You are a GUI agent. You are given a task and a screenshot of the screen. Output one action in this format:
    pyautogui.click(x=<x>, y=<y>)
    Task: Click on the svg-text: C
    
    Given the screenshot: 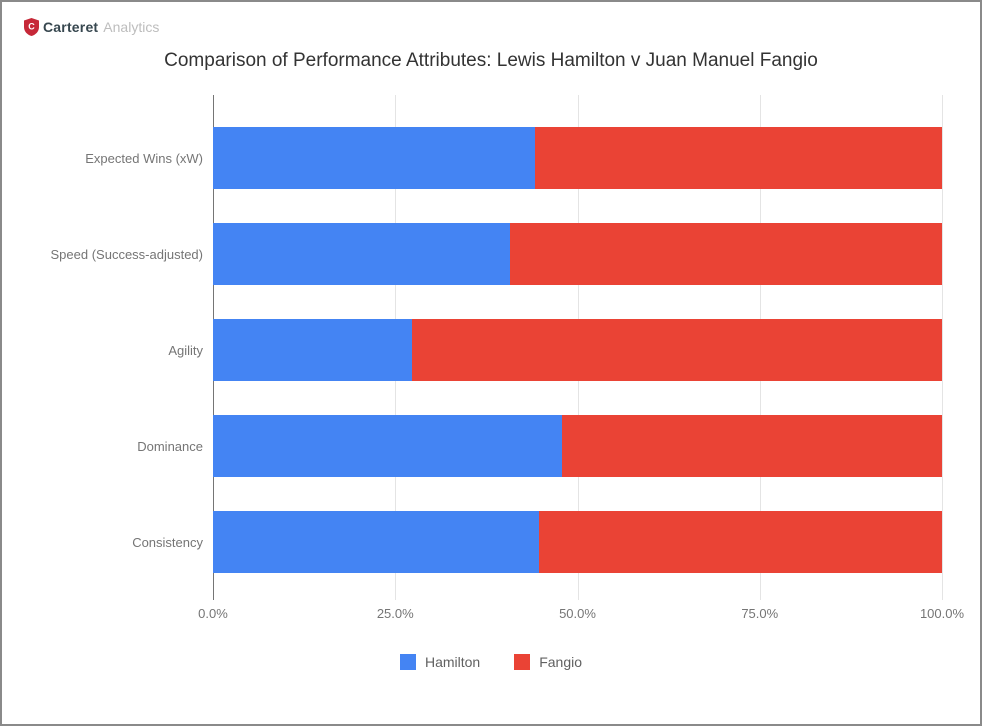 What is the action you would take?
    pyautogui.click(x=31, y=27)
    